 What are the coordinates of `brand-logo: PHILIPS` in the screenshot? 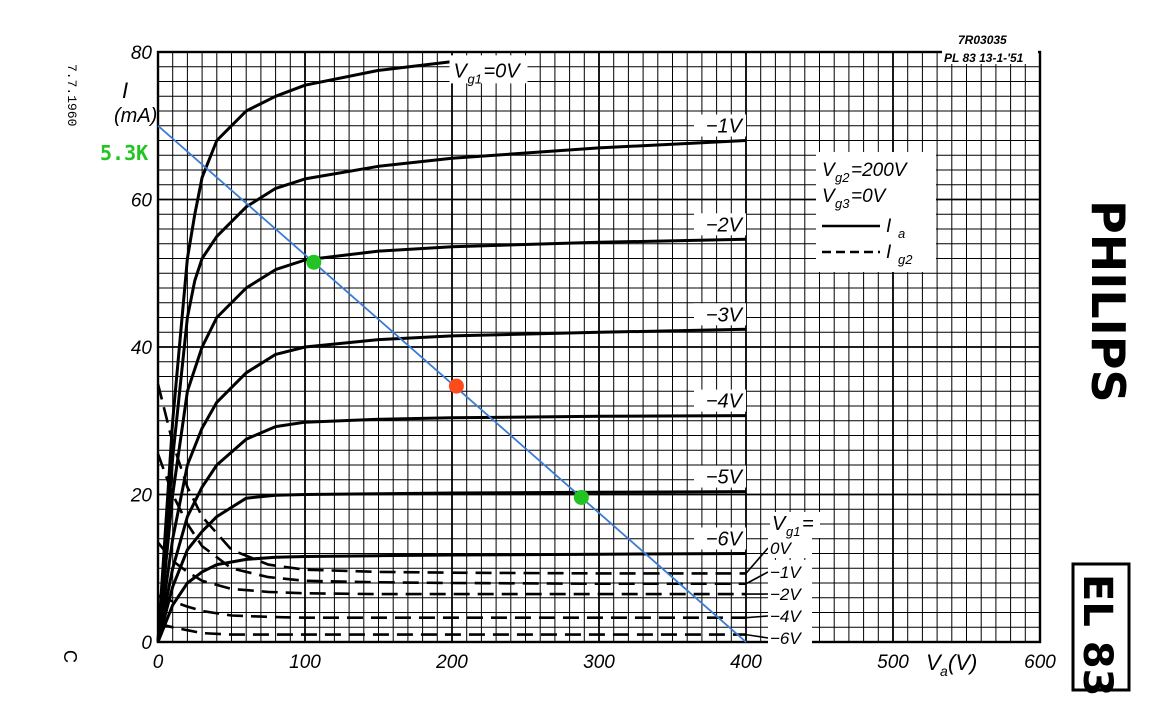 It's located at (1108, 301).